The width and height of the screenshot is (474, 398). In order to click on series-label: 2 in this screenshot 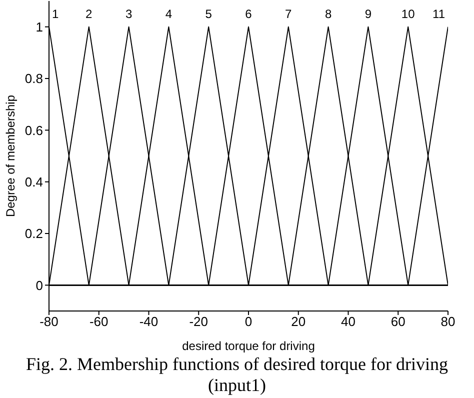, I will do `click(89, 13)`.